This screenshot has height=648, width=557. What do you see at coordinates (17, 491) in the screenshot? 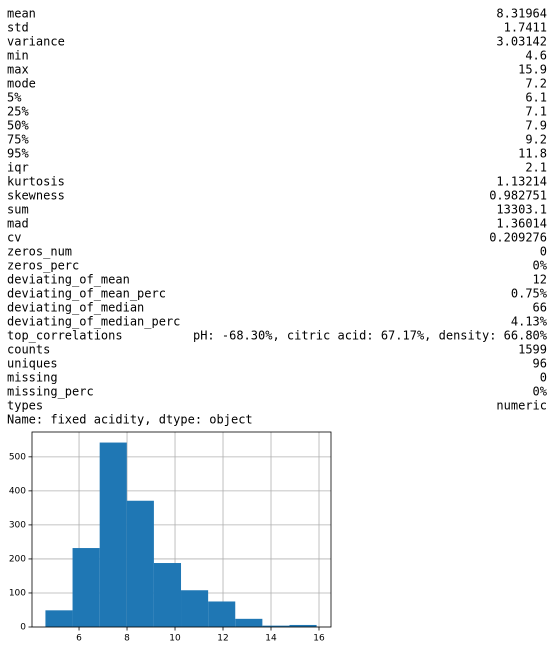
I see `y-tick-label: 400` at bounding box center [17, 491].